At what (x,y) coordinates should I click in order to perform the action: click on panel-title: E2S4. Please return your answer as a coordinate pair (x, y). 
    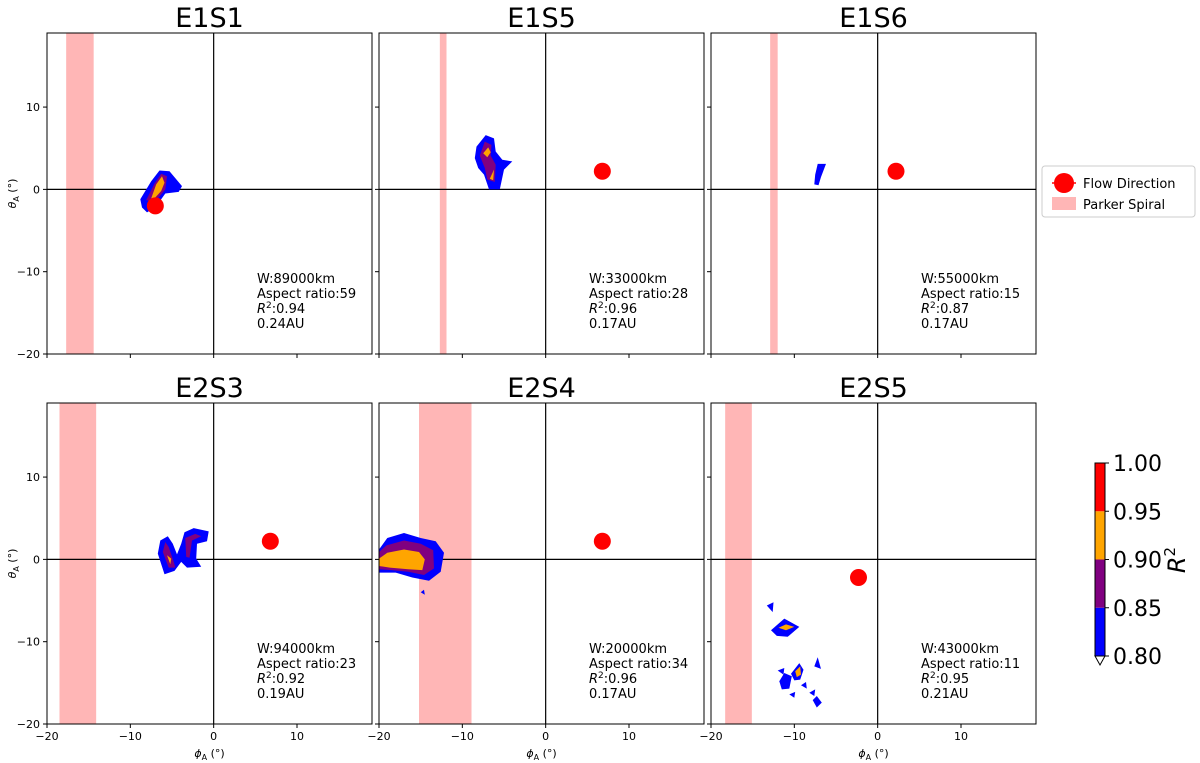
    Looking at the image, I should click on (541, 388).